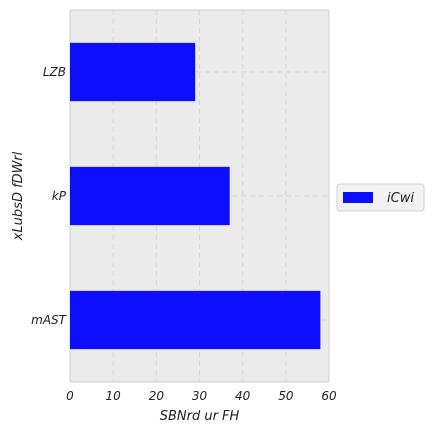 The width and height of the screenshot is (434, 434). Describe the element at coordinates (18, 196) in the screenshot. I see `y-axis-title: xLubsD fDWrl` at that location.